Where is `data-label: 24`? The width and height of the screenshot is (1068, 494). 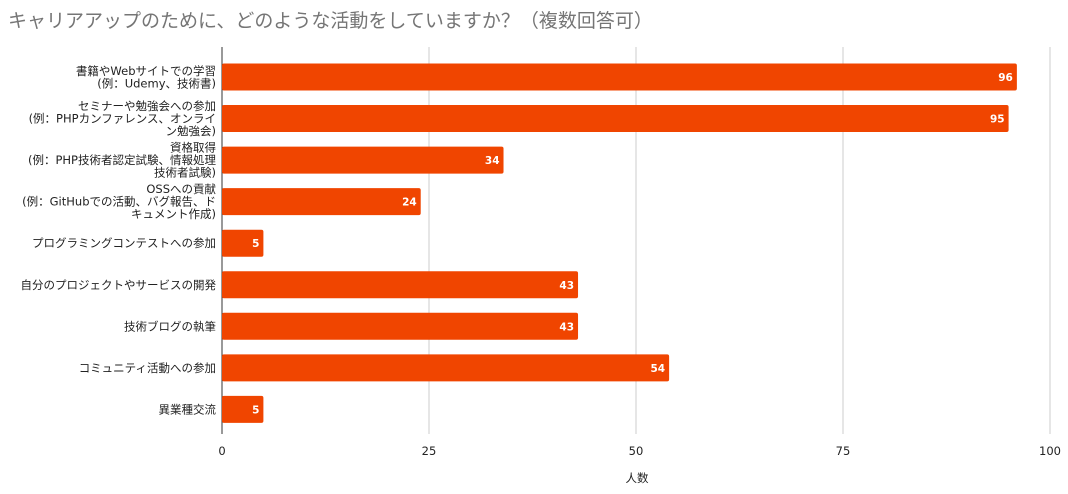 data-label: 24 is located at coordinates (409, 203).